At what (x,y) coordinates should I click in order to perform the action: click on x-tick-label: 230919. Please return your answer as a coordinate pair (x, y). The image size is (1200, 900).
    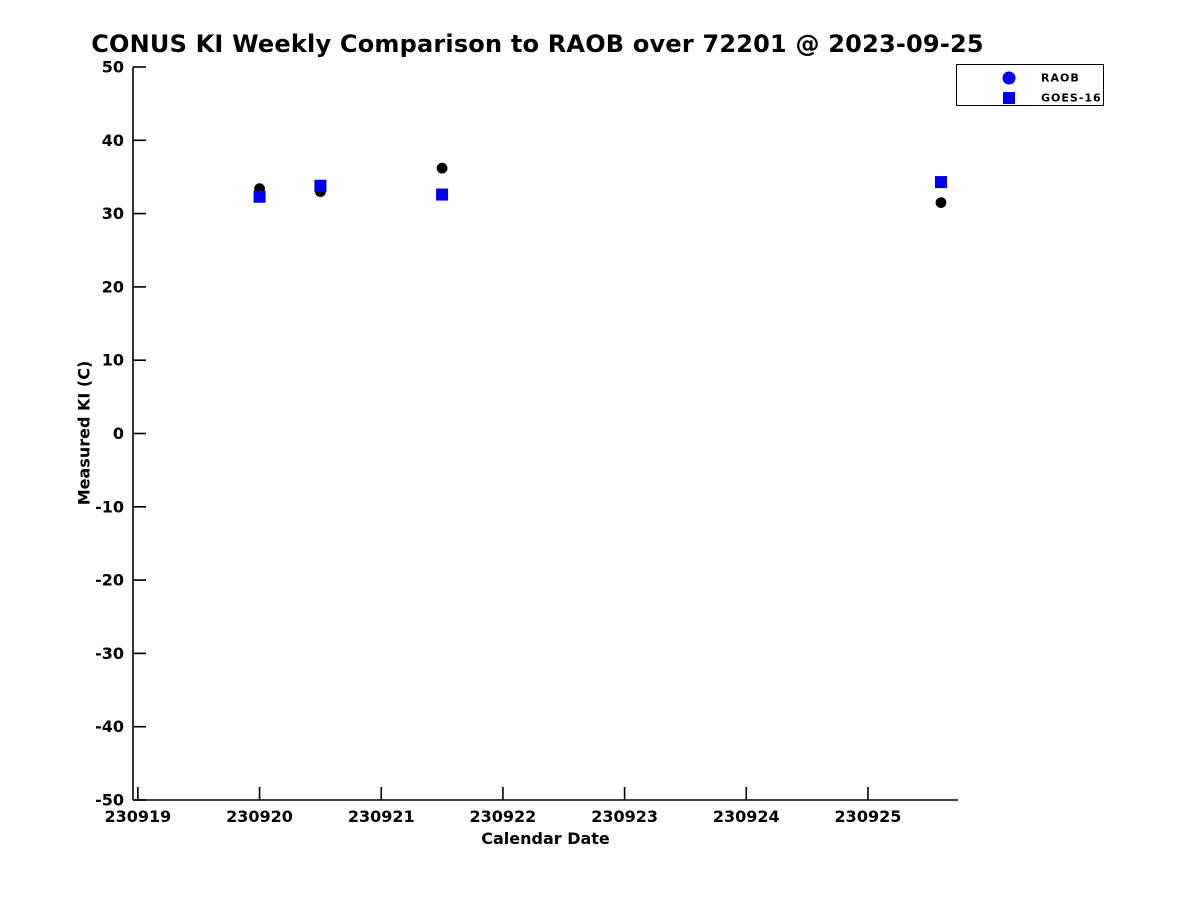
    Looking at the image, I should click on (137, 816).